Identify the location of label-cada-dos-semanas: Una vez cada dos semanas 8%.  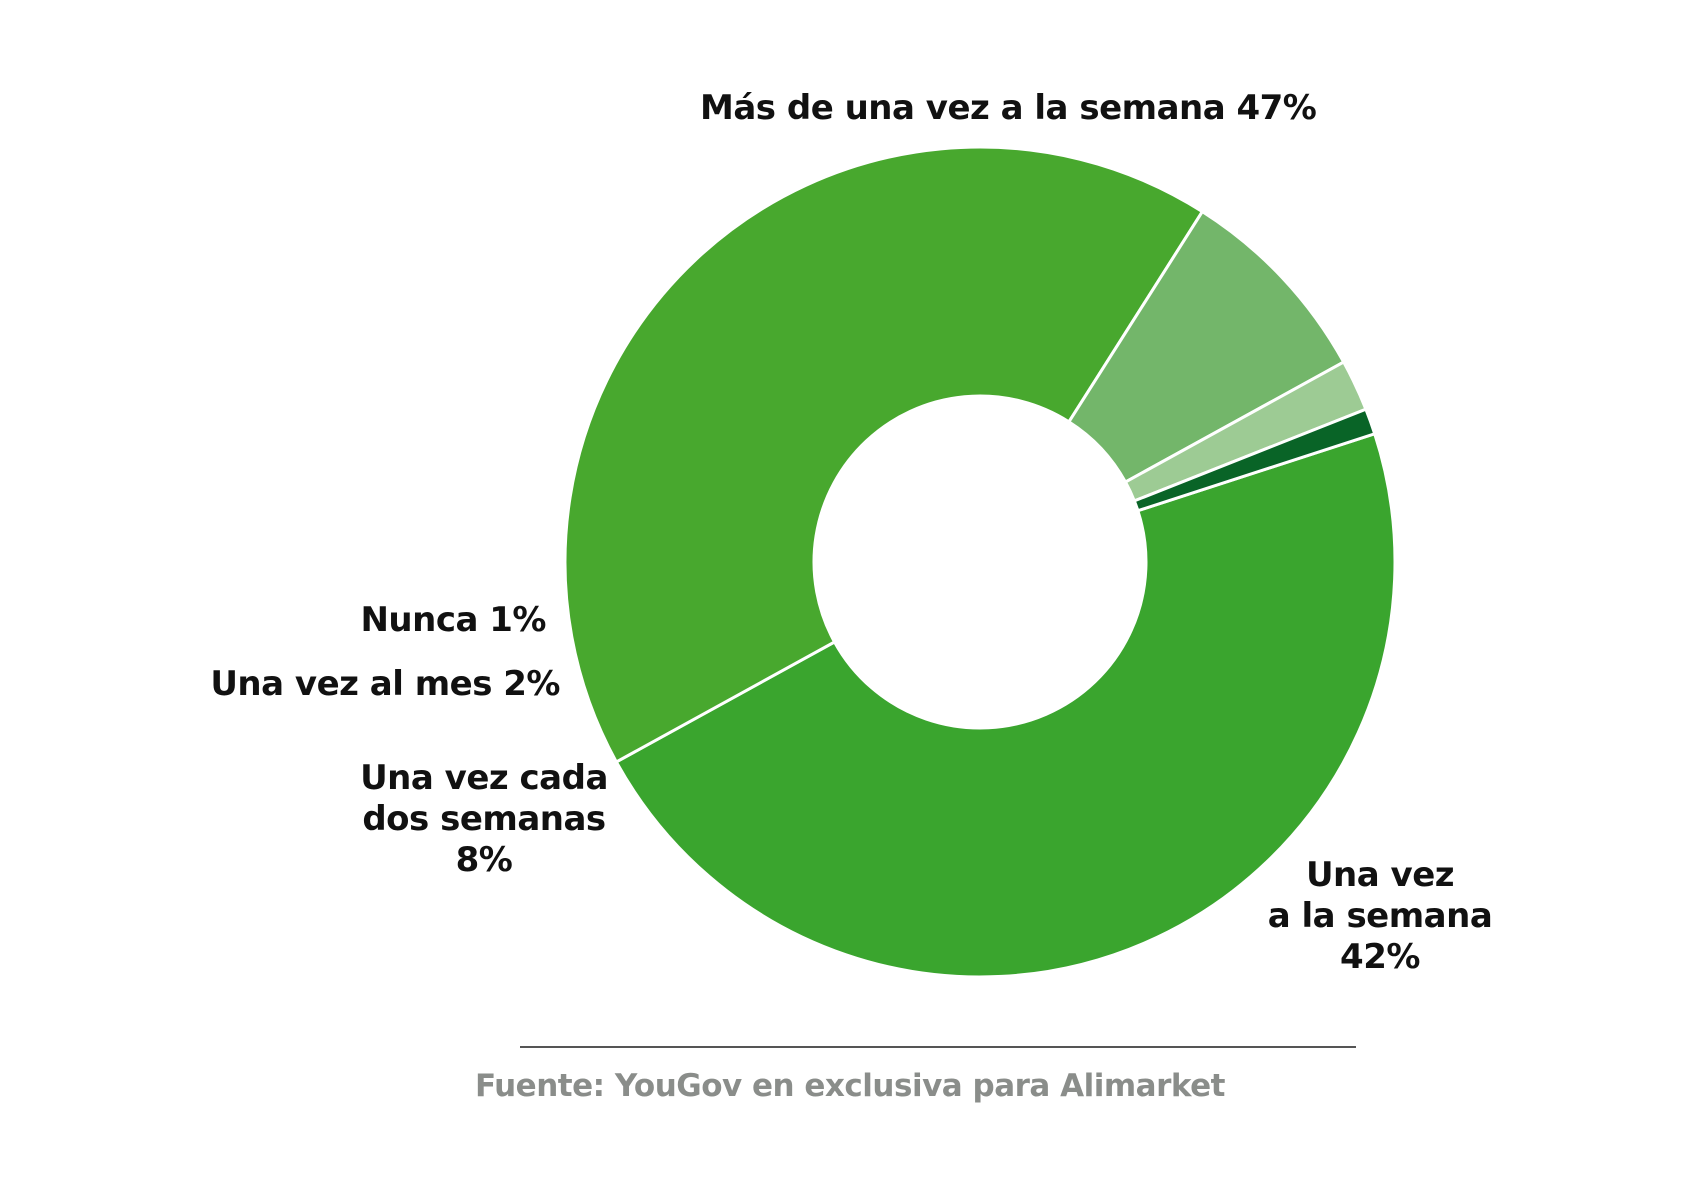
(484, 819).